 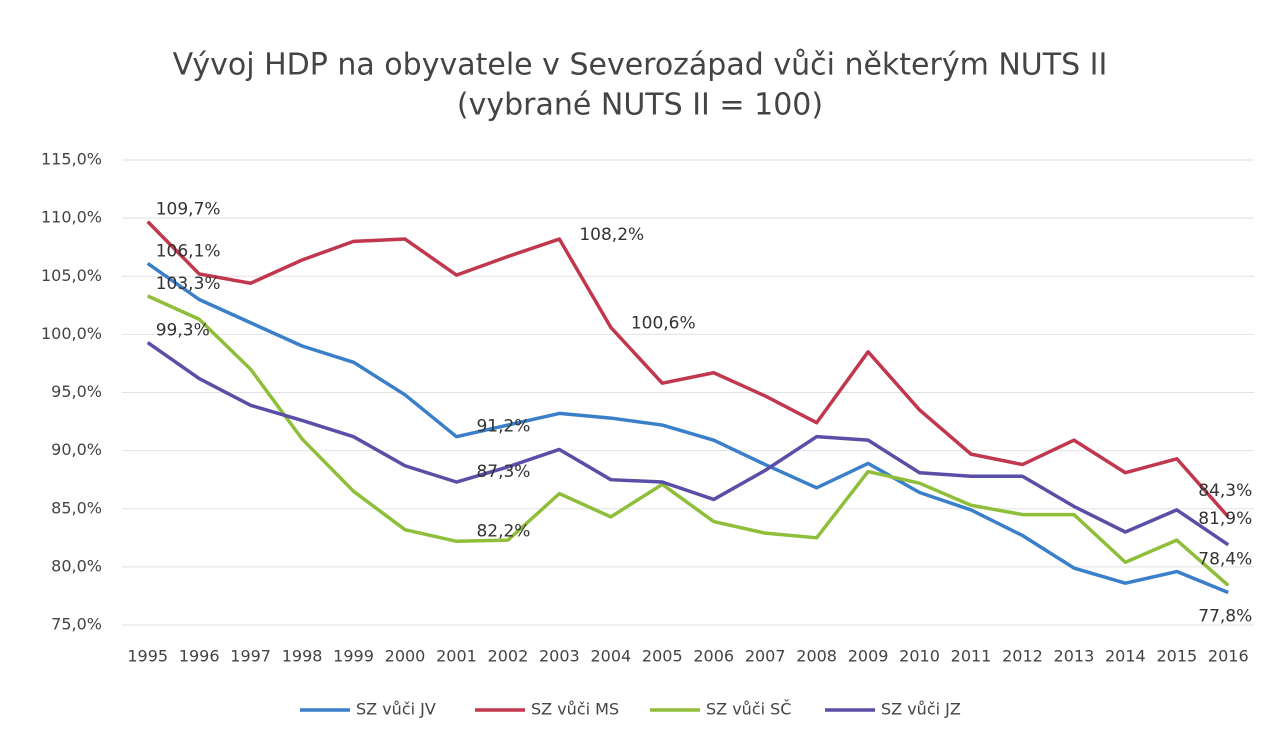 I want to click on x-tick-label: 2005, so click(x=662, y=656).